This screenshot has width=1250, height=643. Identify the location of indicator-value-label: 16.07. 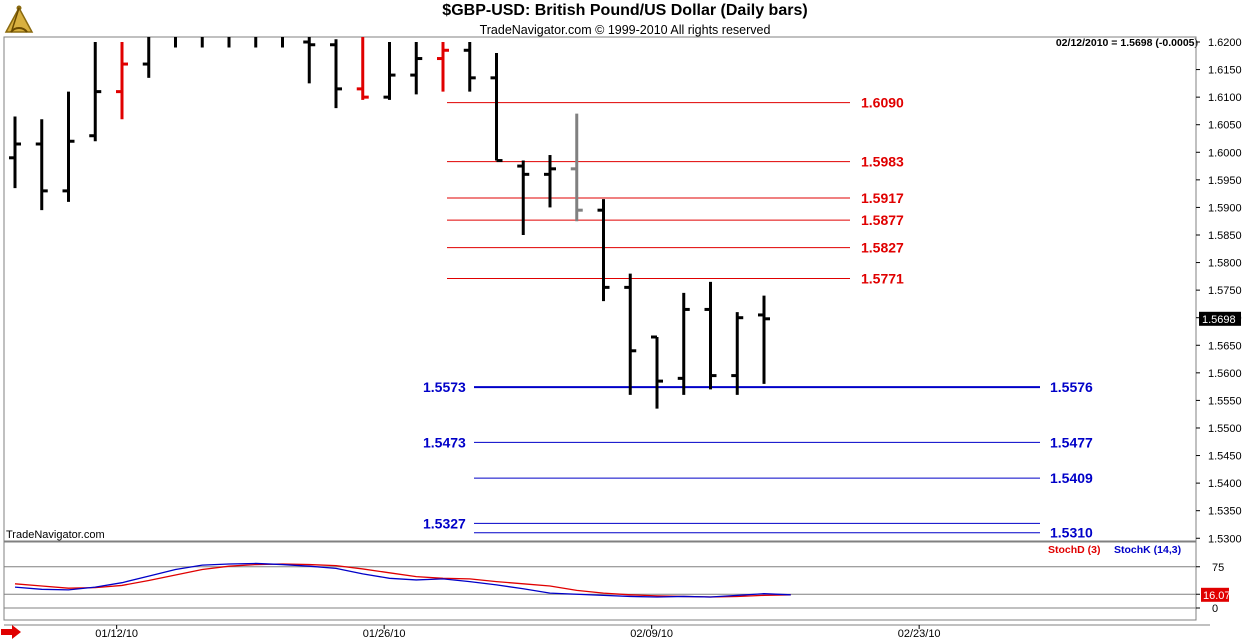
(1217, 596).